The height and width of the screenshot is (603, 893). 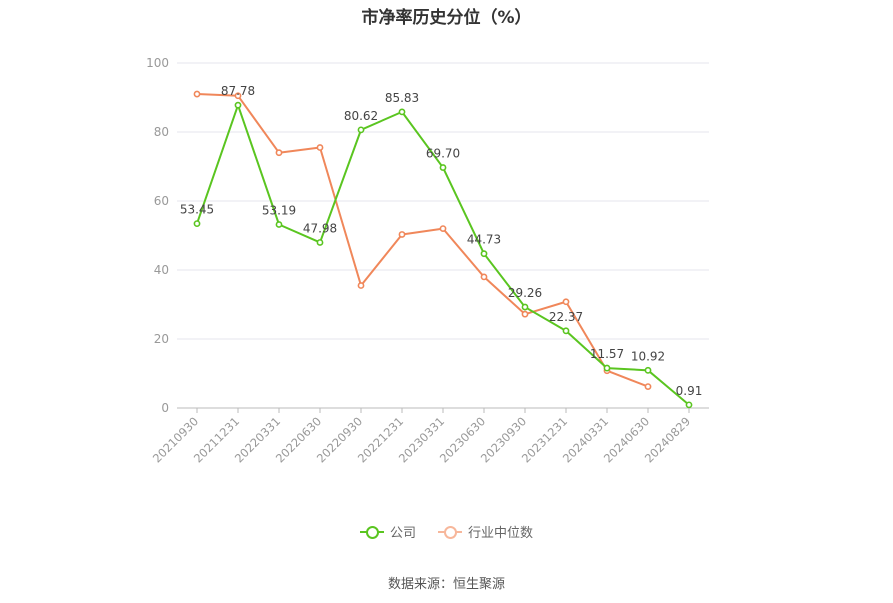 I want to click on legend: 公司 行业中位数, so click(x=446, y=531).